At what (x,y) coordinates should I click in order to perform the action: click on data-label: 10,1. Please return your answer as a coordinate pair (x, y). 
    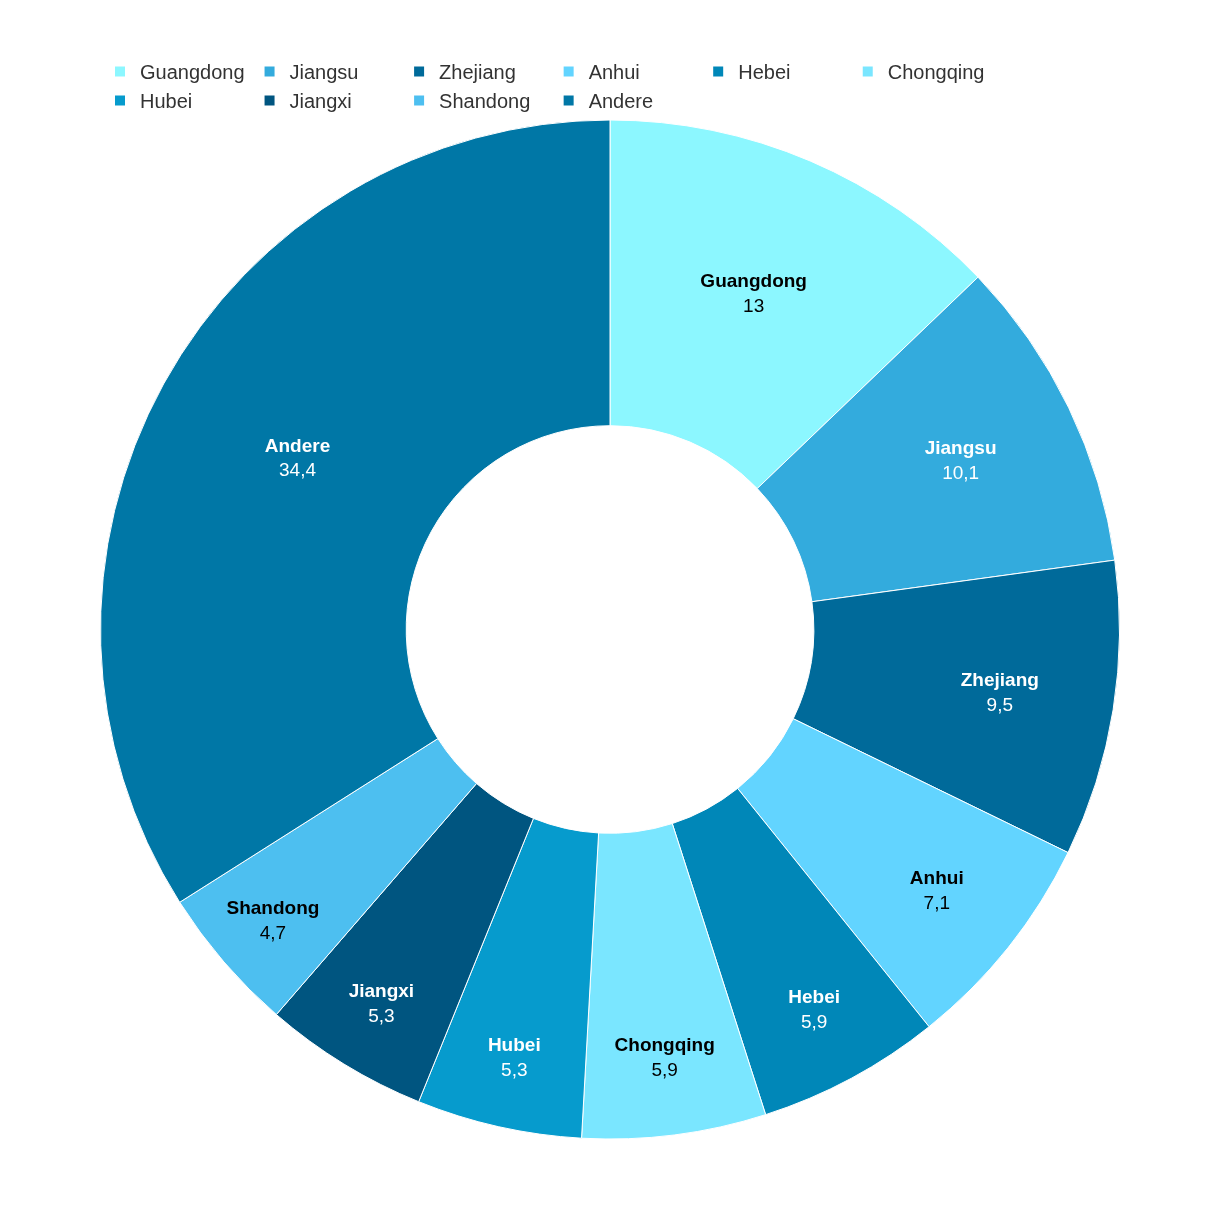
    Looking at the image, I should click on (961, 472).